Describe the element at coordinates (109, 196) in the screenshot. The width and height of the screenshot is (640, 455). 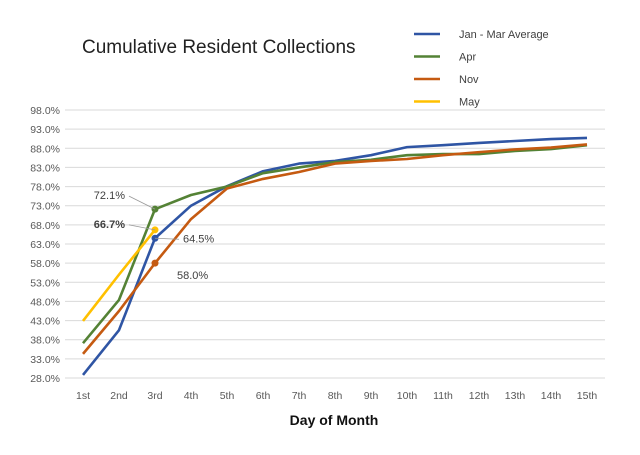
I see `data-label: 72.1%` at that location.